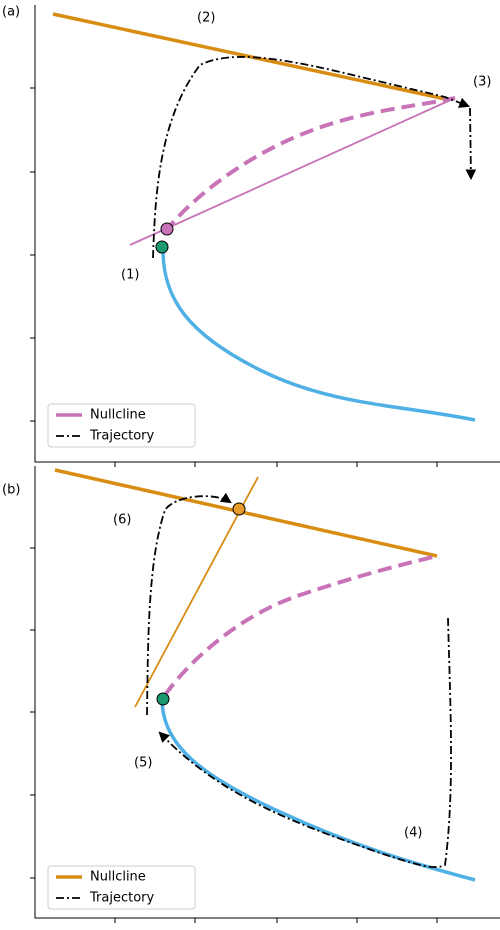 The image size is (500, 930). I want to click on pink-line, so click(292, 171).